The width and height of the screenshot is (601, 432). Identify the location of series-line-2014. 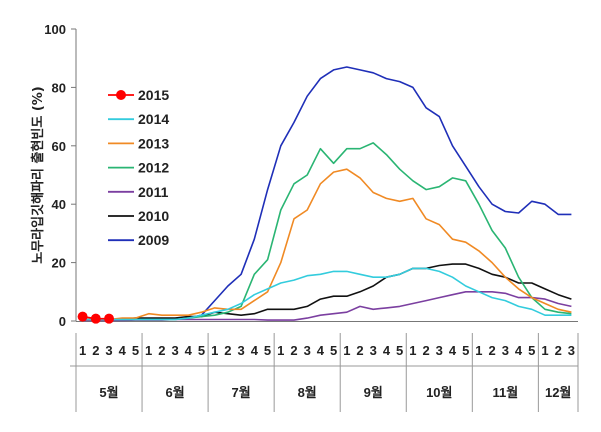
(327, 294).